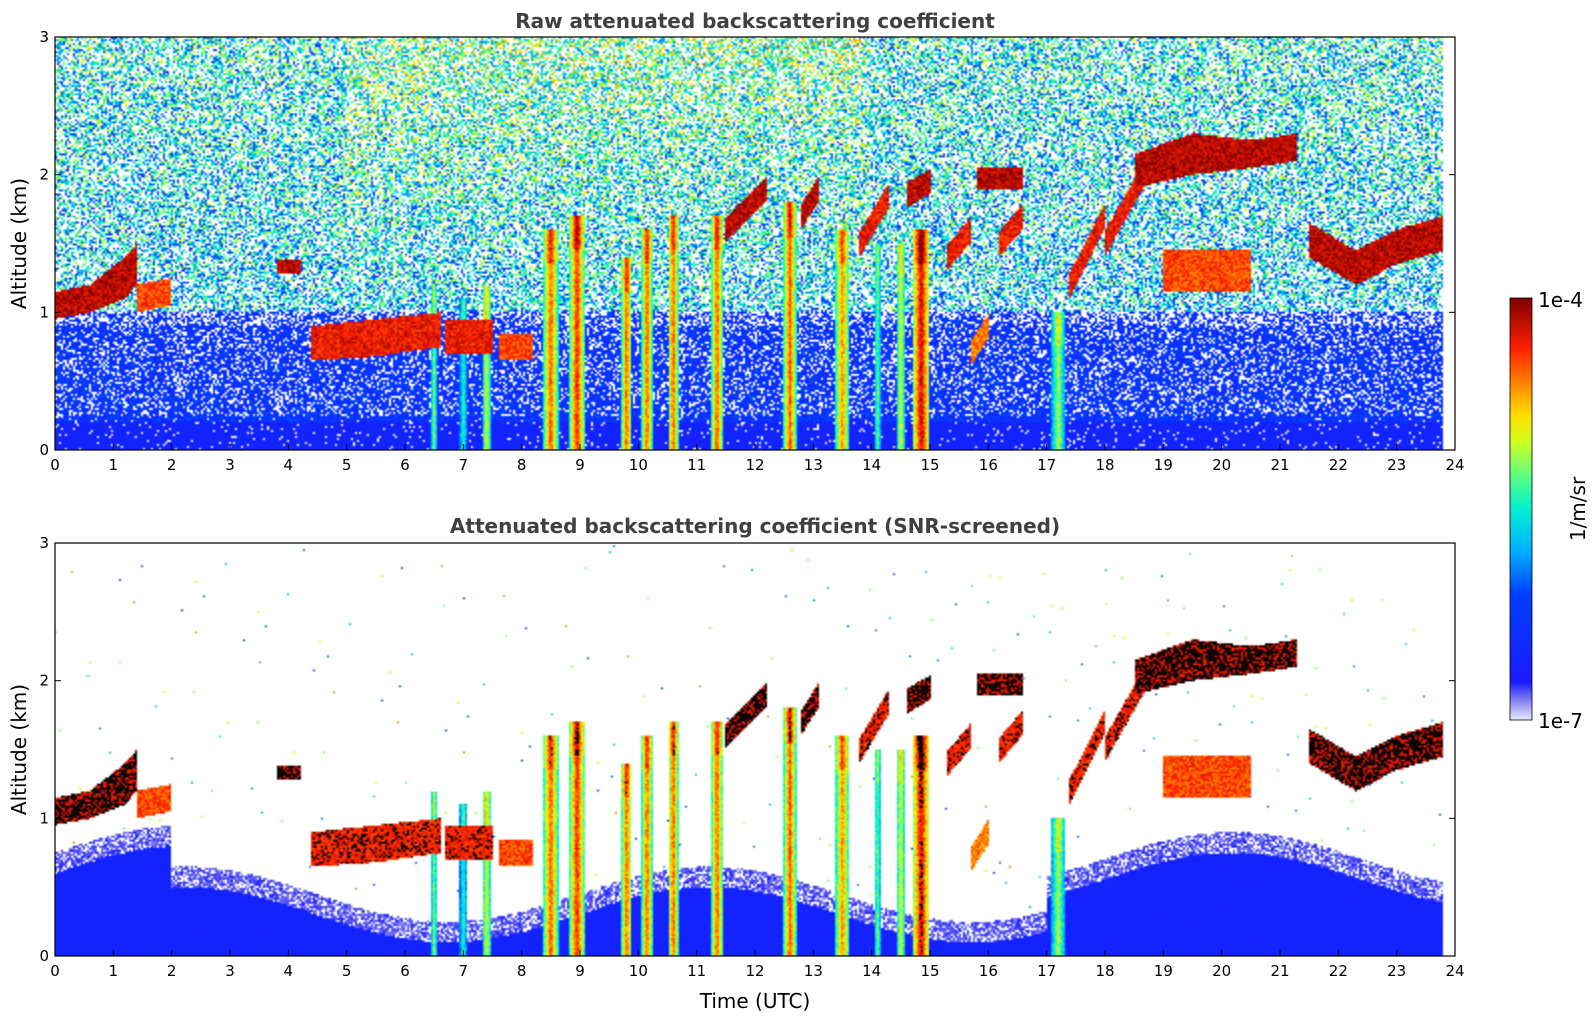 This screenshot has height=1020, width=1595. I want to click on x-axis-label: Time (UTC), so click(755, 1001).